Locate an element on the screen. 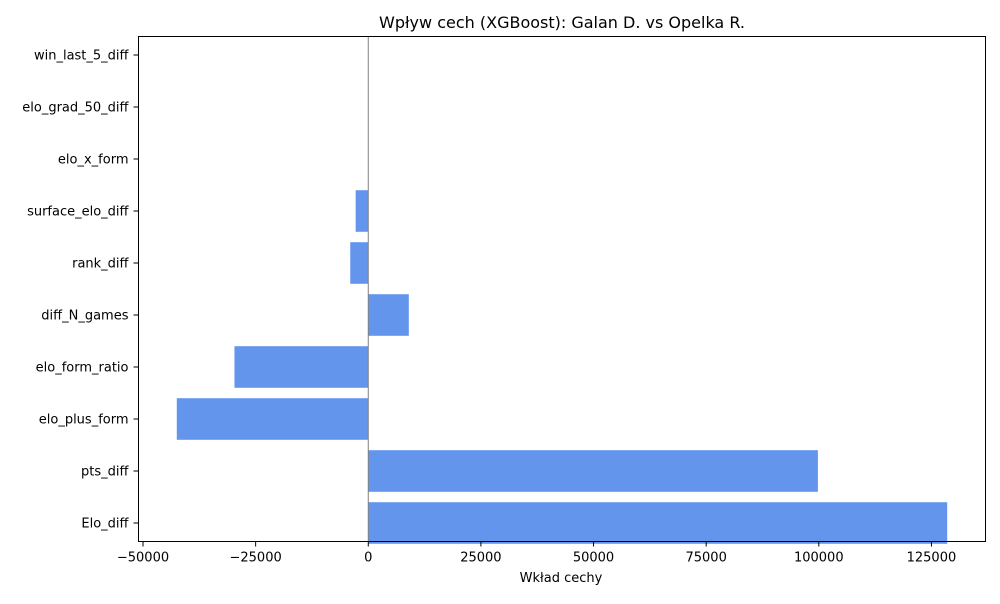 This screenshot has height=604, width=1000. x-tick-label-75000: 75000 is located at coordinates (705, 558).